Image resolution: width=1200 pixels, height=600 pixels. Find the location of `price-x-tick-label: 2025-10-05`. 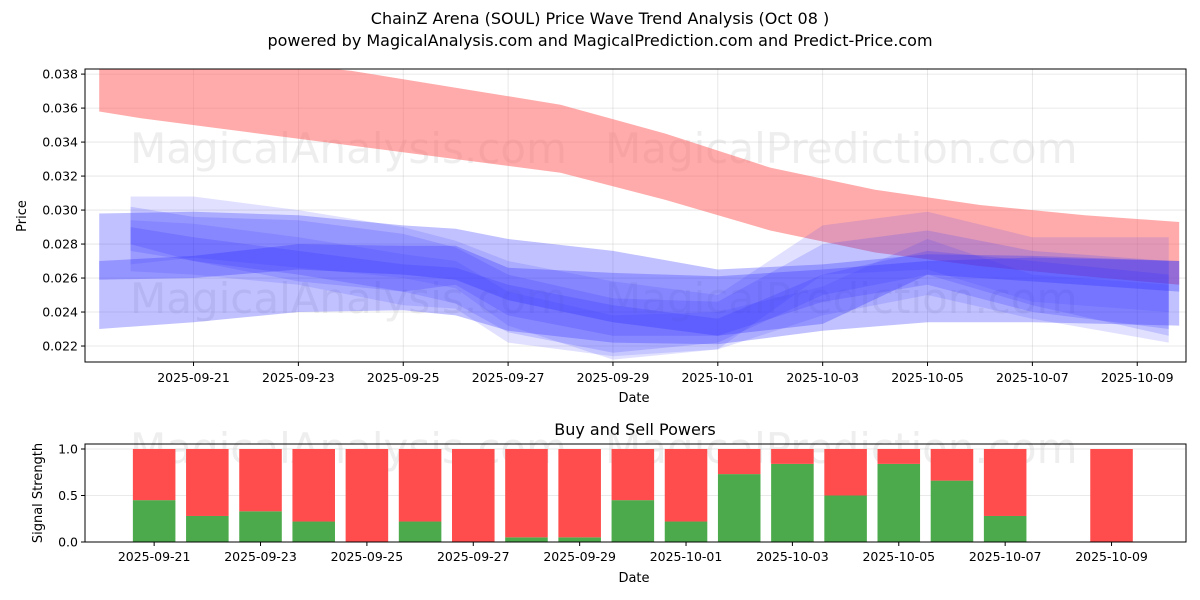

price-x-tick-label: 2025-10-05 is located at coordinates (927, 377).